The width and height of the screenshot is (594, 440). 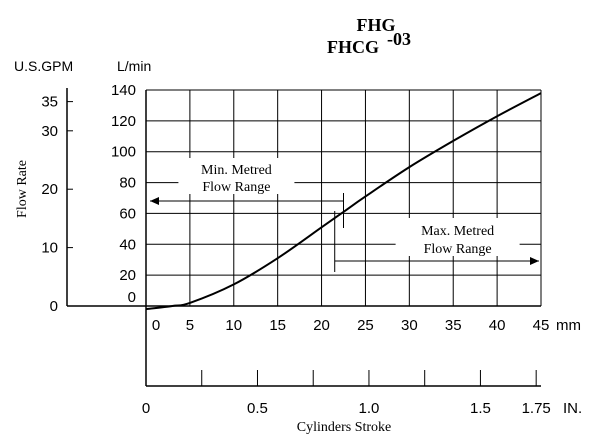 What do you see at coordinates (22, 189) in the screenshot?
I see `y-axis-title: Flow Rate` at bounding box center [22, 189].